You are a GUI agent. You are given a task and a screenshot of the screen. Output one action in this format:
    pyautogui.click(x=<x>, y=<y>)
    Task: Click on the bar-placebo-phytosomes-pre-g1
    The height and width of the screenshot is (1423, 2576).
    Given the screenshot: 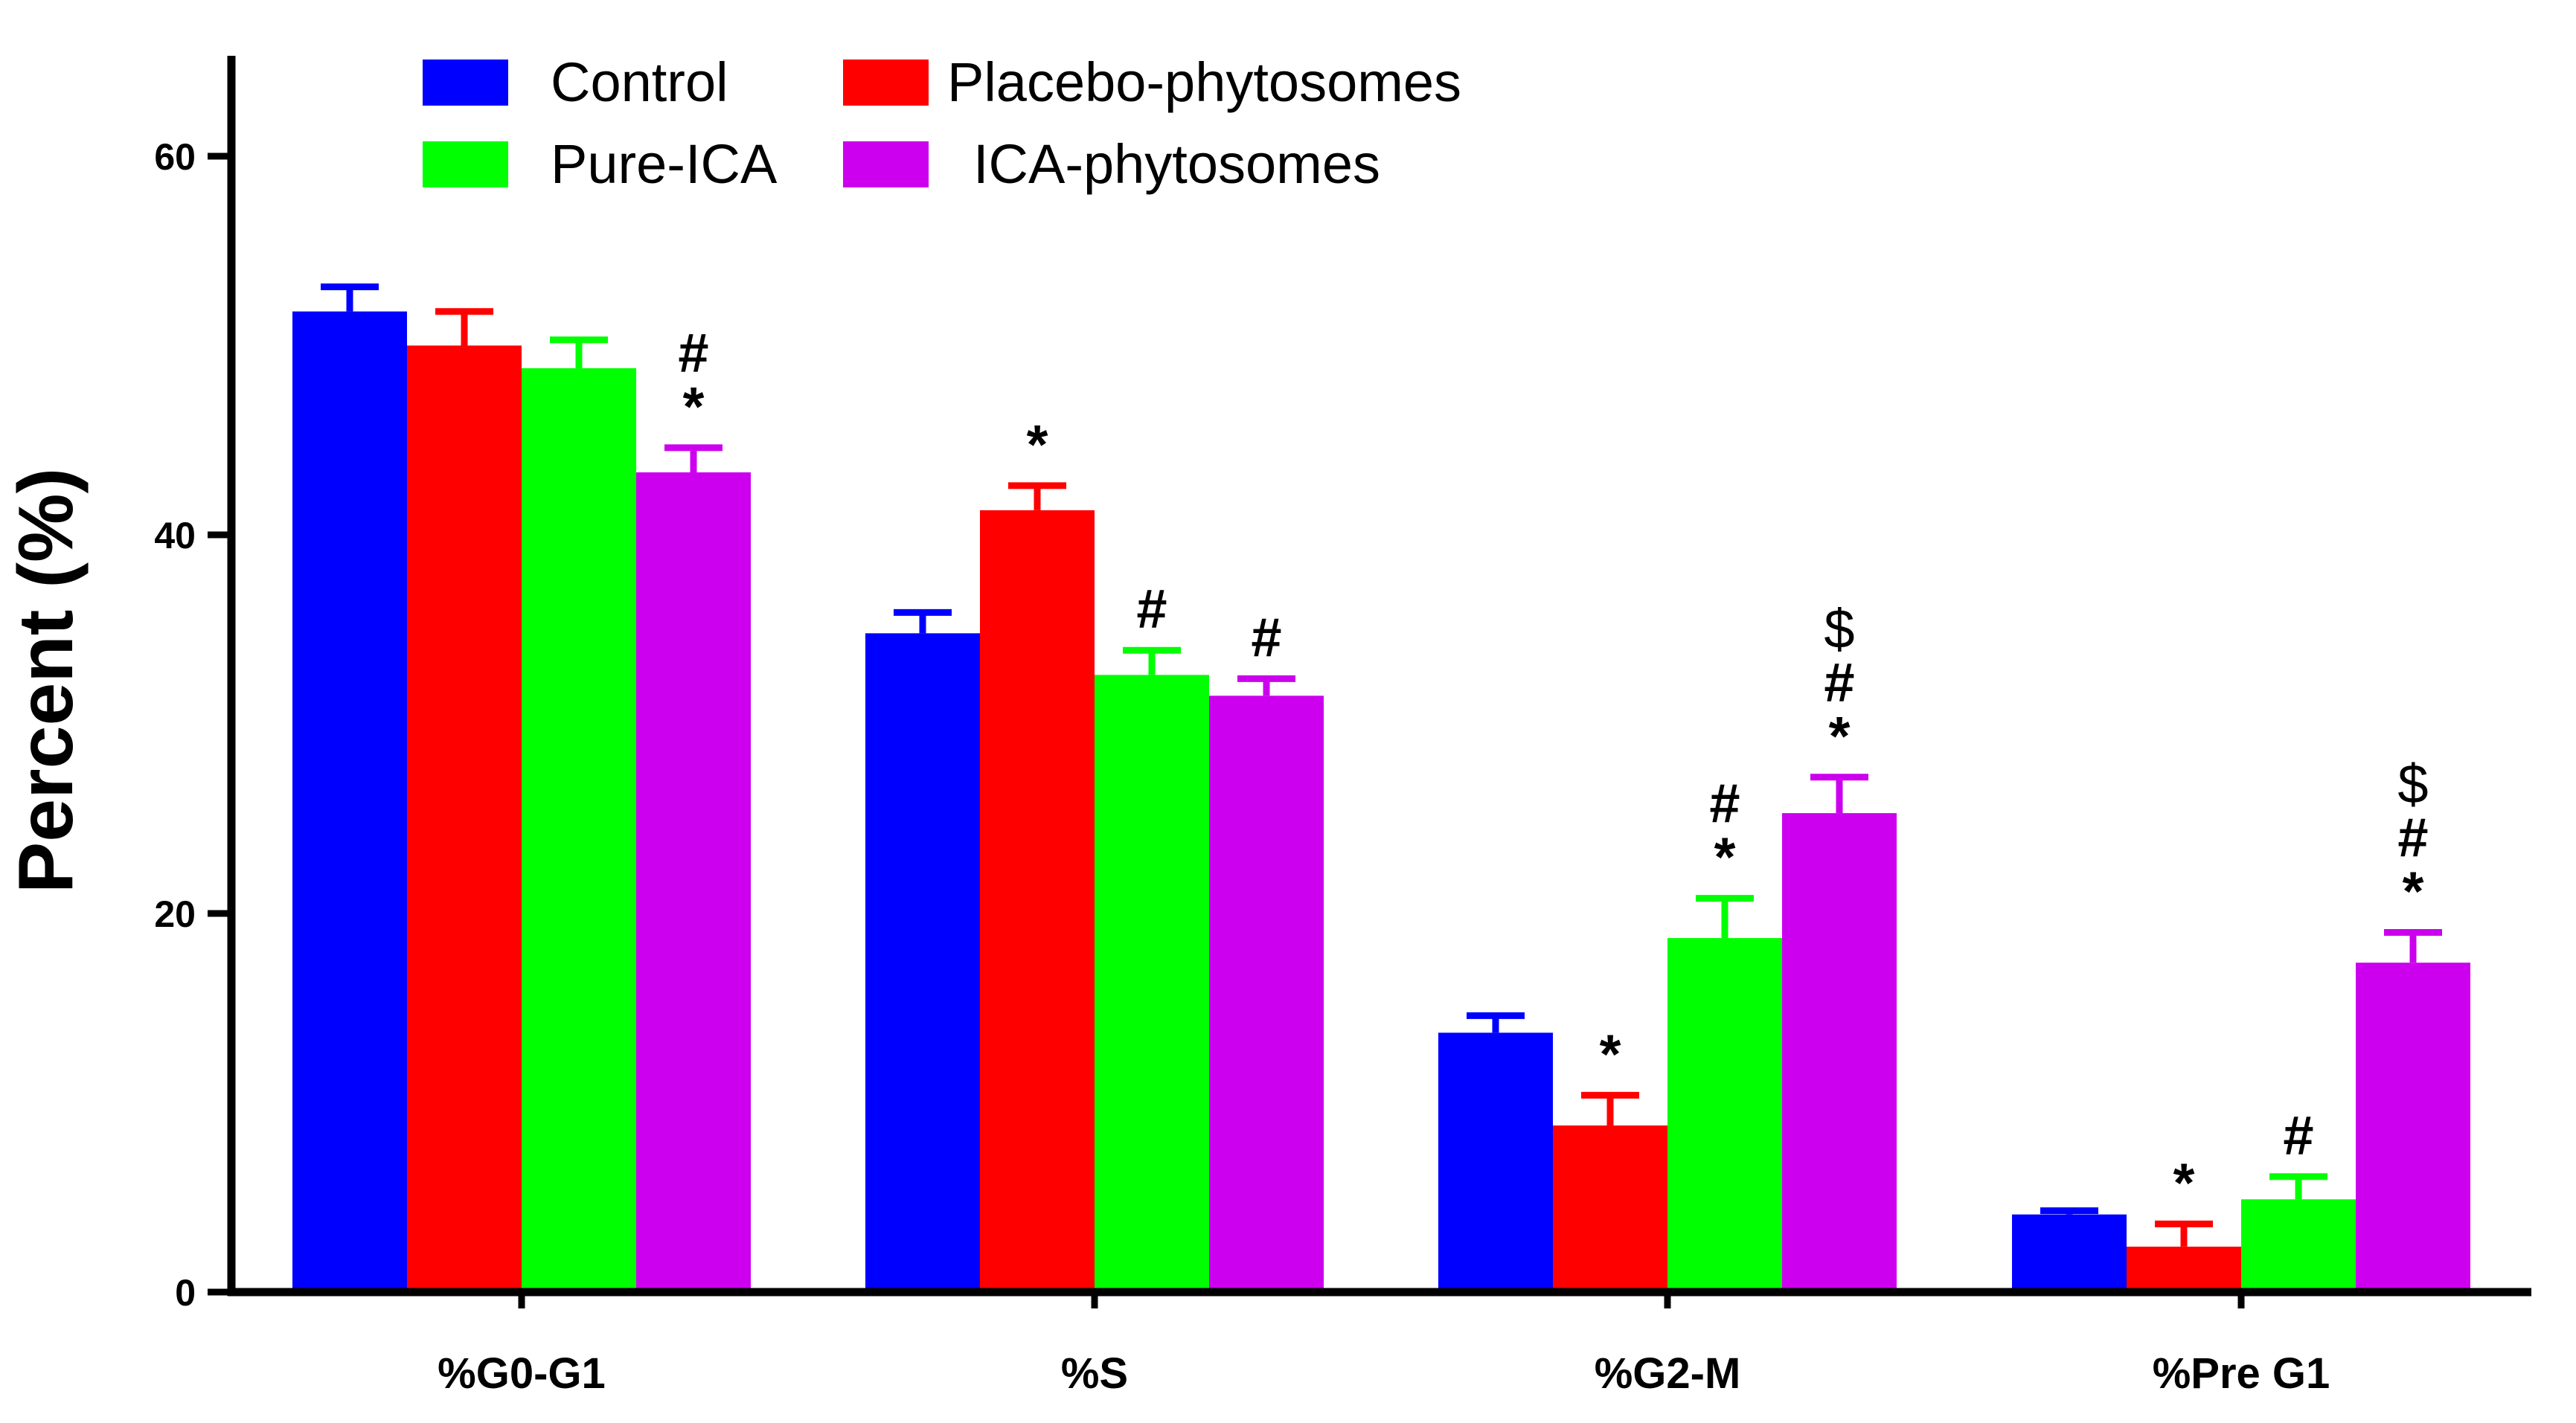 What is the action you would take?
    pyautogui.click(x=2184, y=1269)
    